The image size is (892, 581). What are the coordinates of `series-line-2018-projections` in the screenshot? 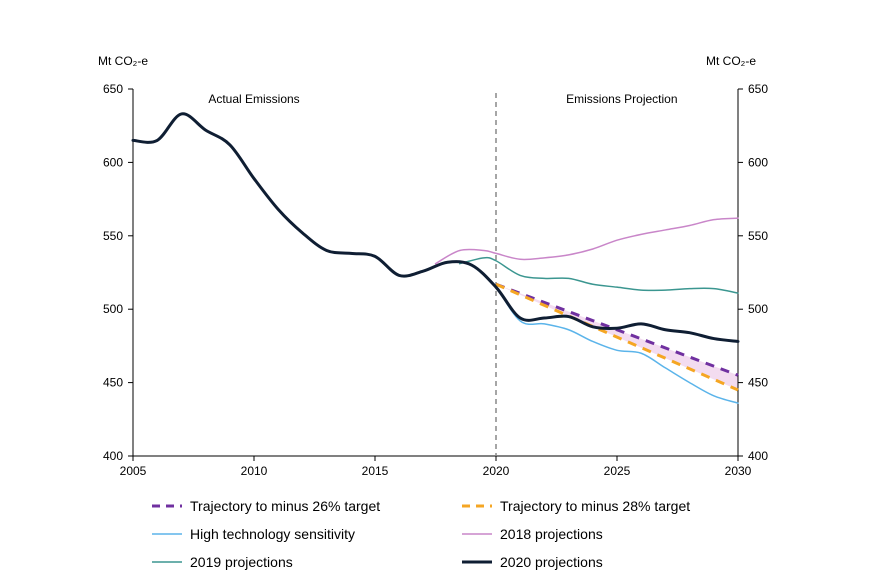 It's located at (586, 241).